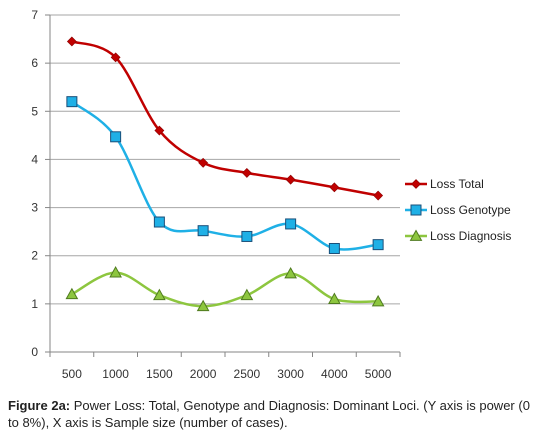 This screenshot has height=438, width=546. What do you see at coordinates (34, 208) in the screenshot?
I see `y-tick-label: 3` at bounding box center [34, 208].